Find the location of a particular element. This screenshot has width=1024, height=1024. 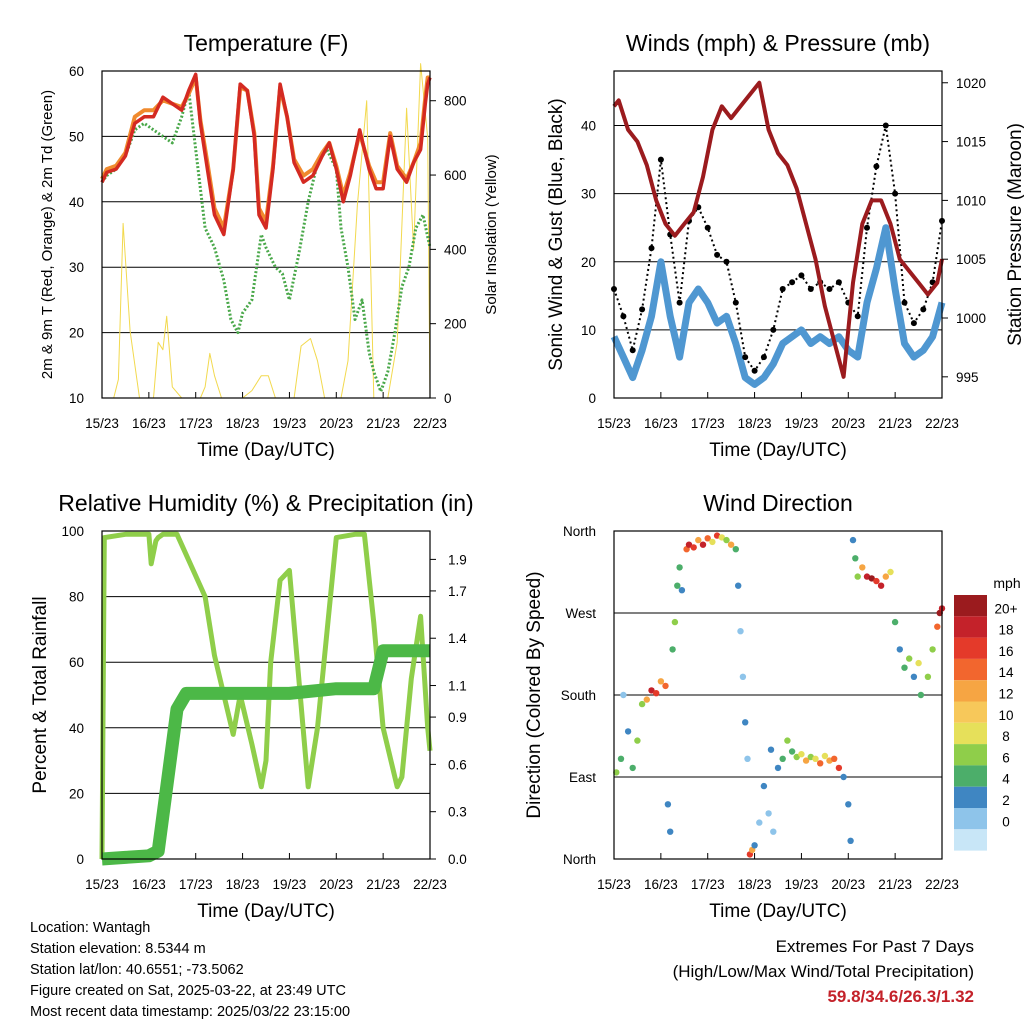

series-solar-insolation is located at coordinates (266, 231).